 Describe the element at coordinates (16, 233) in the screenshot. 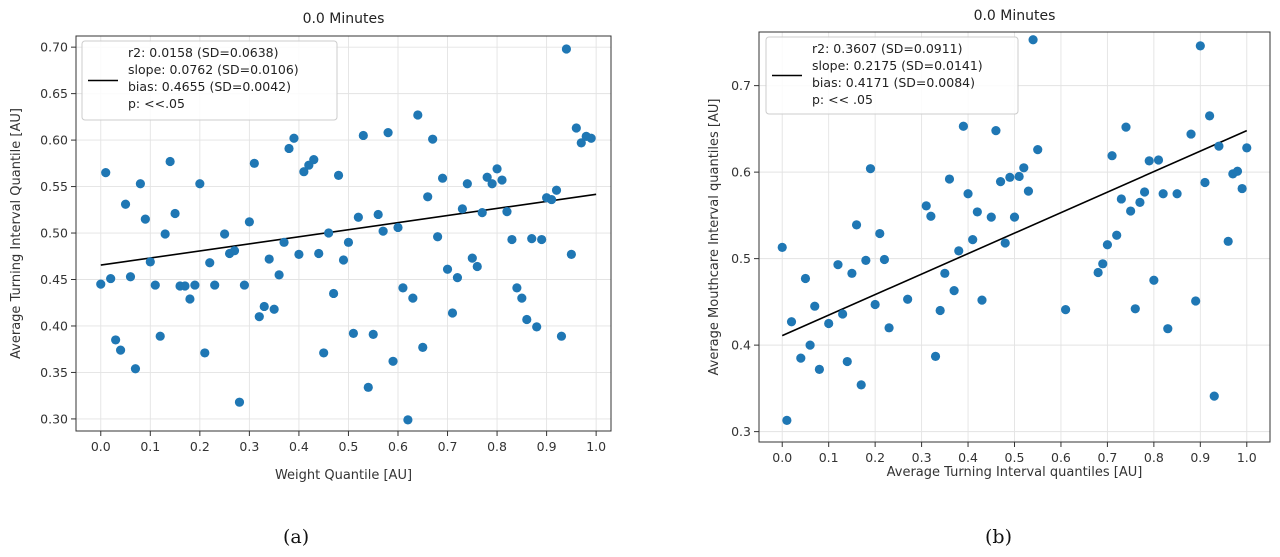

I see `y-axis-label: Average Turning Interval Quantile [AU]` at that location.